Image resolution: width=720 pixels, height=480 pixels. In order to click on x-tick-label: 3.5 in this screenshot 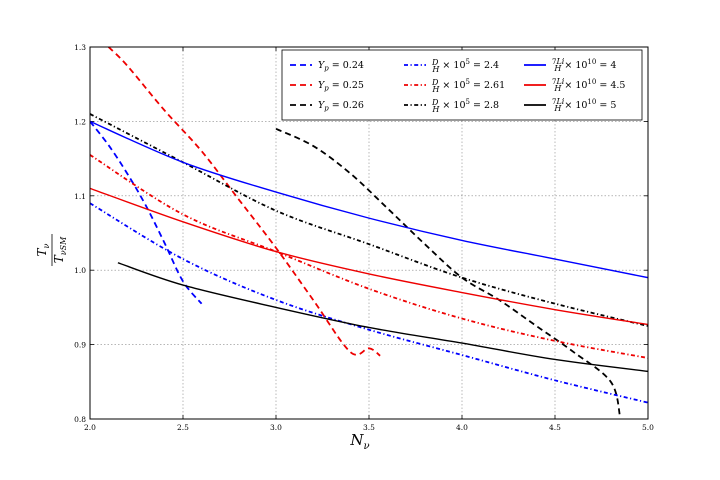, I will do `click(369, 427)`.